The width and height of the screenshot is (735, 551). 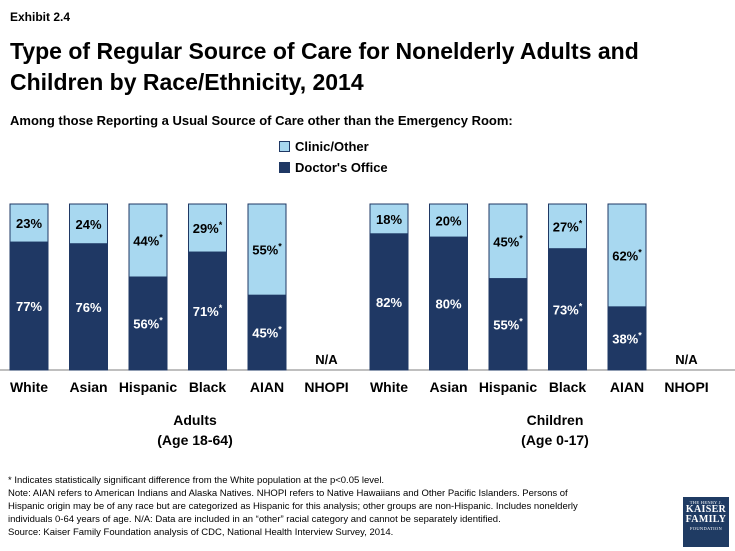 What do you see at coordinates (555, 420) in the screenshot?
I see `group-label-children-line-1: Children` at bounding box center [555, 420].